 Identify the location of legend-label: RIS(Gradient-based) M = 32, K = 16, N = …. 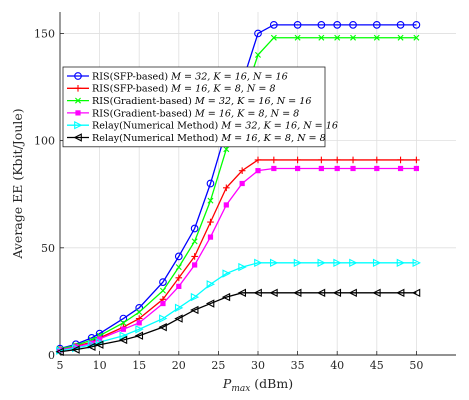
(201, 101).